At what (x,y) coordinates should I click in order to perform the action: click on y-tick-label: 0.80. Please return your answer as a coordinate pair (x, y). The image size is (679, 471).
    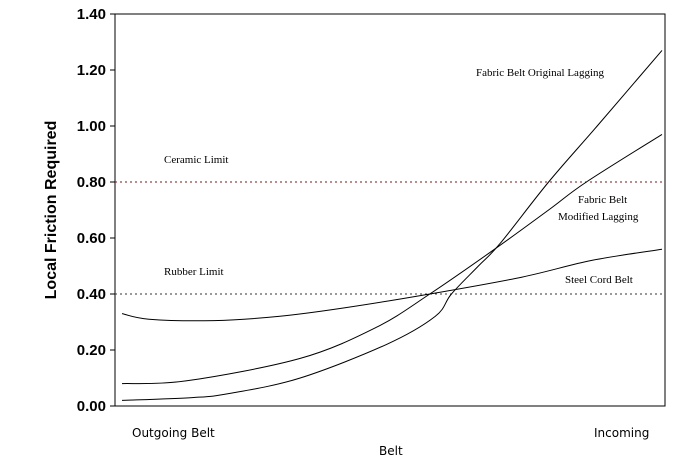
    Looking at the image, I should click on (91, 182).